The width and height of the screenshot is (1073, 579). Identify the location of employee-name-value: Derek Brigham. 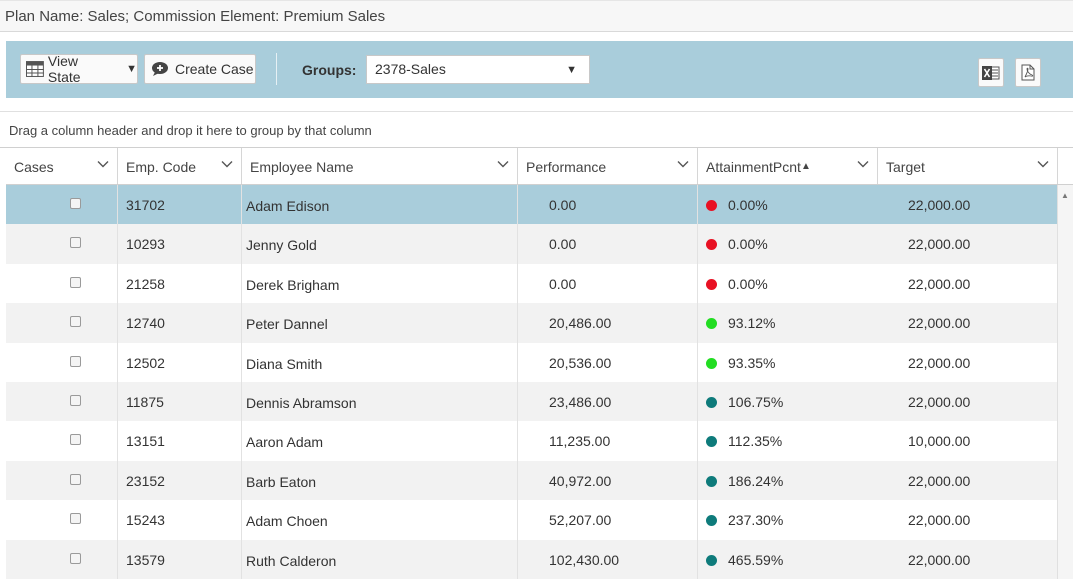
(293, 284).